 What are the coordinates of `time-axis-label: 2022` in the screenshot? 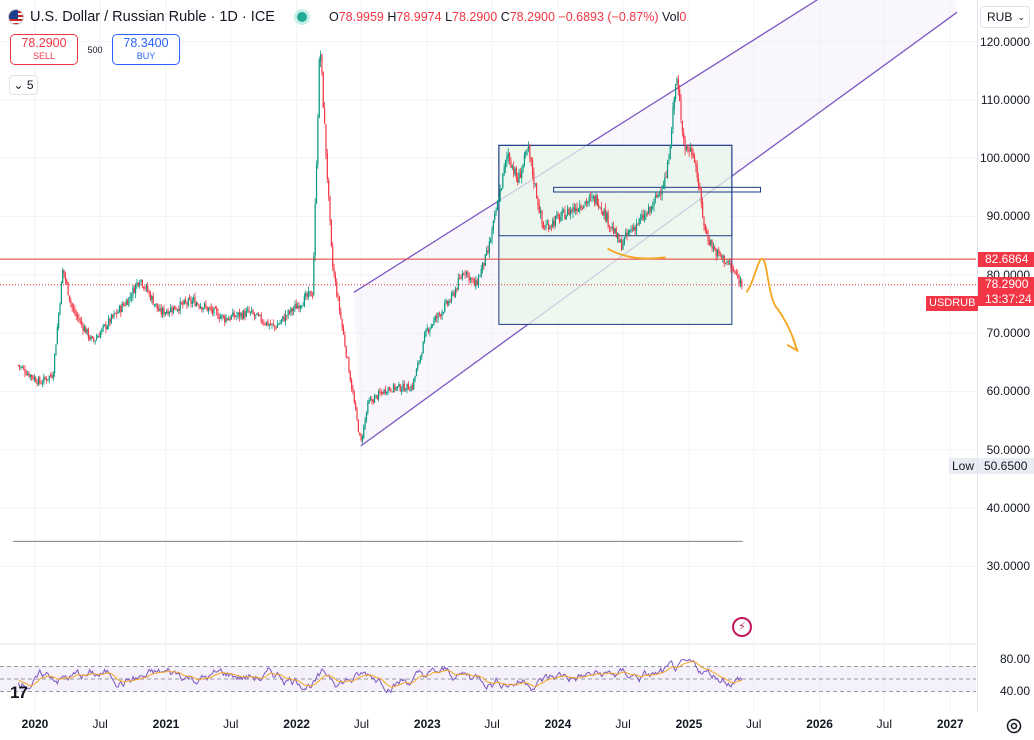 It's located at (296, 724).